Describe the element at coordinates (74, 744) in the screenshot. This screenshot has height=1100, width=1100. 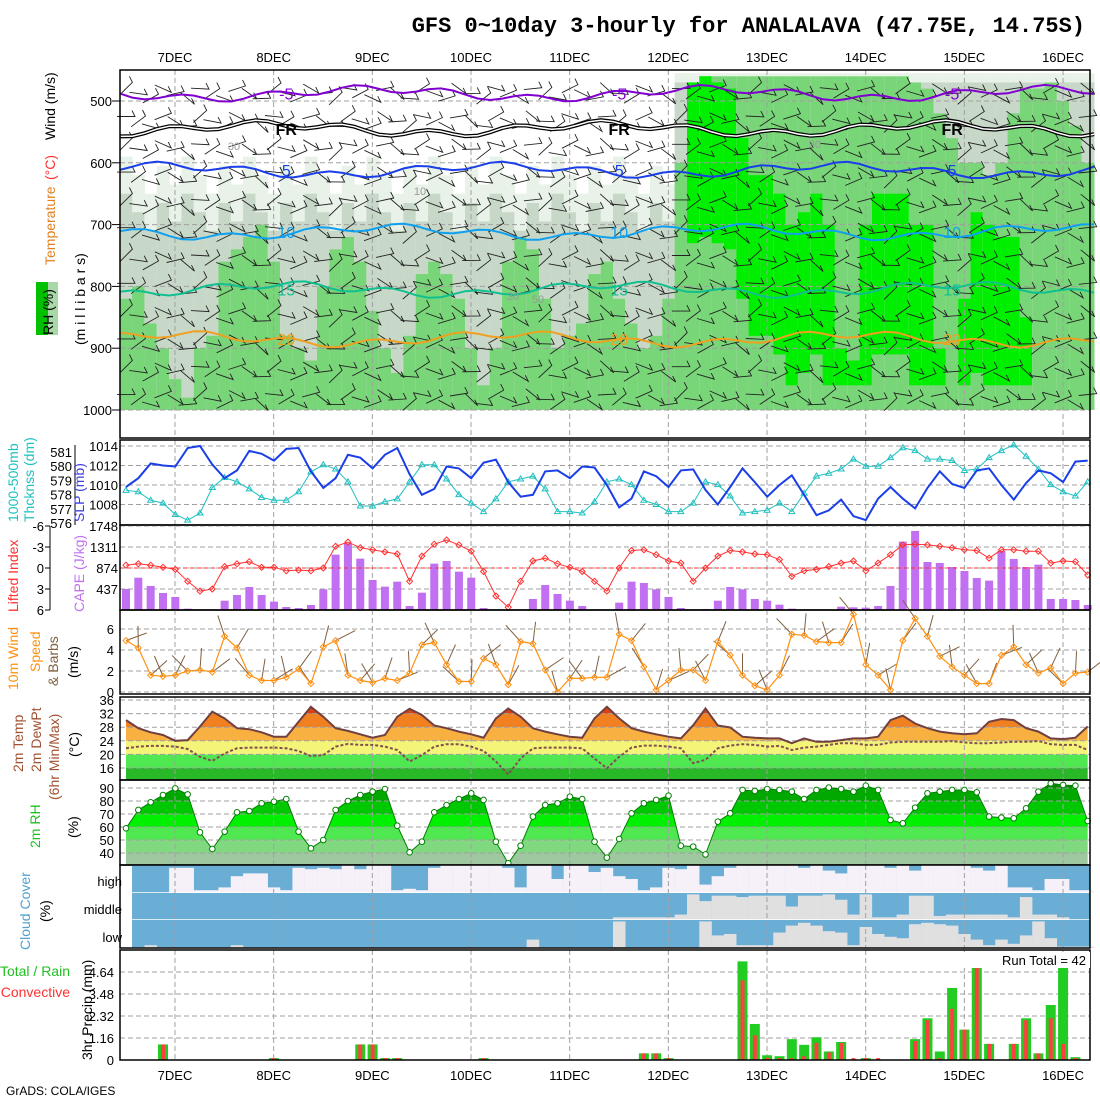
I see `temp-unit-label: (°C)` at that location.